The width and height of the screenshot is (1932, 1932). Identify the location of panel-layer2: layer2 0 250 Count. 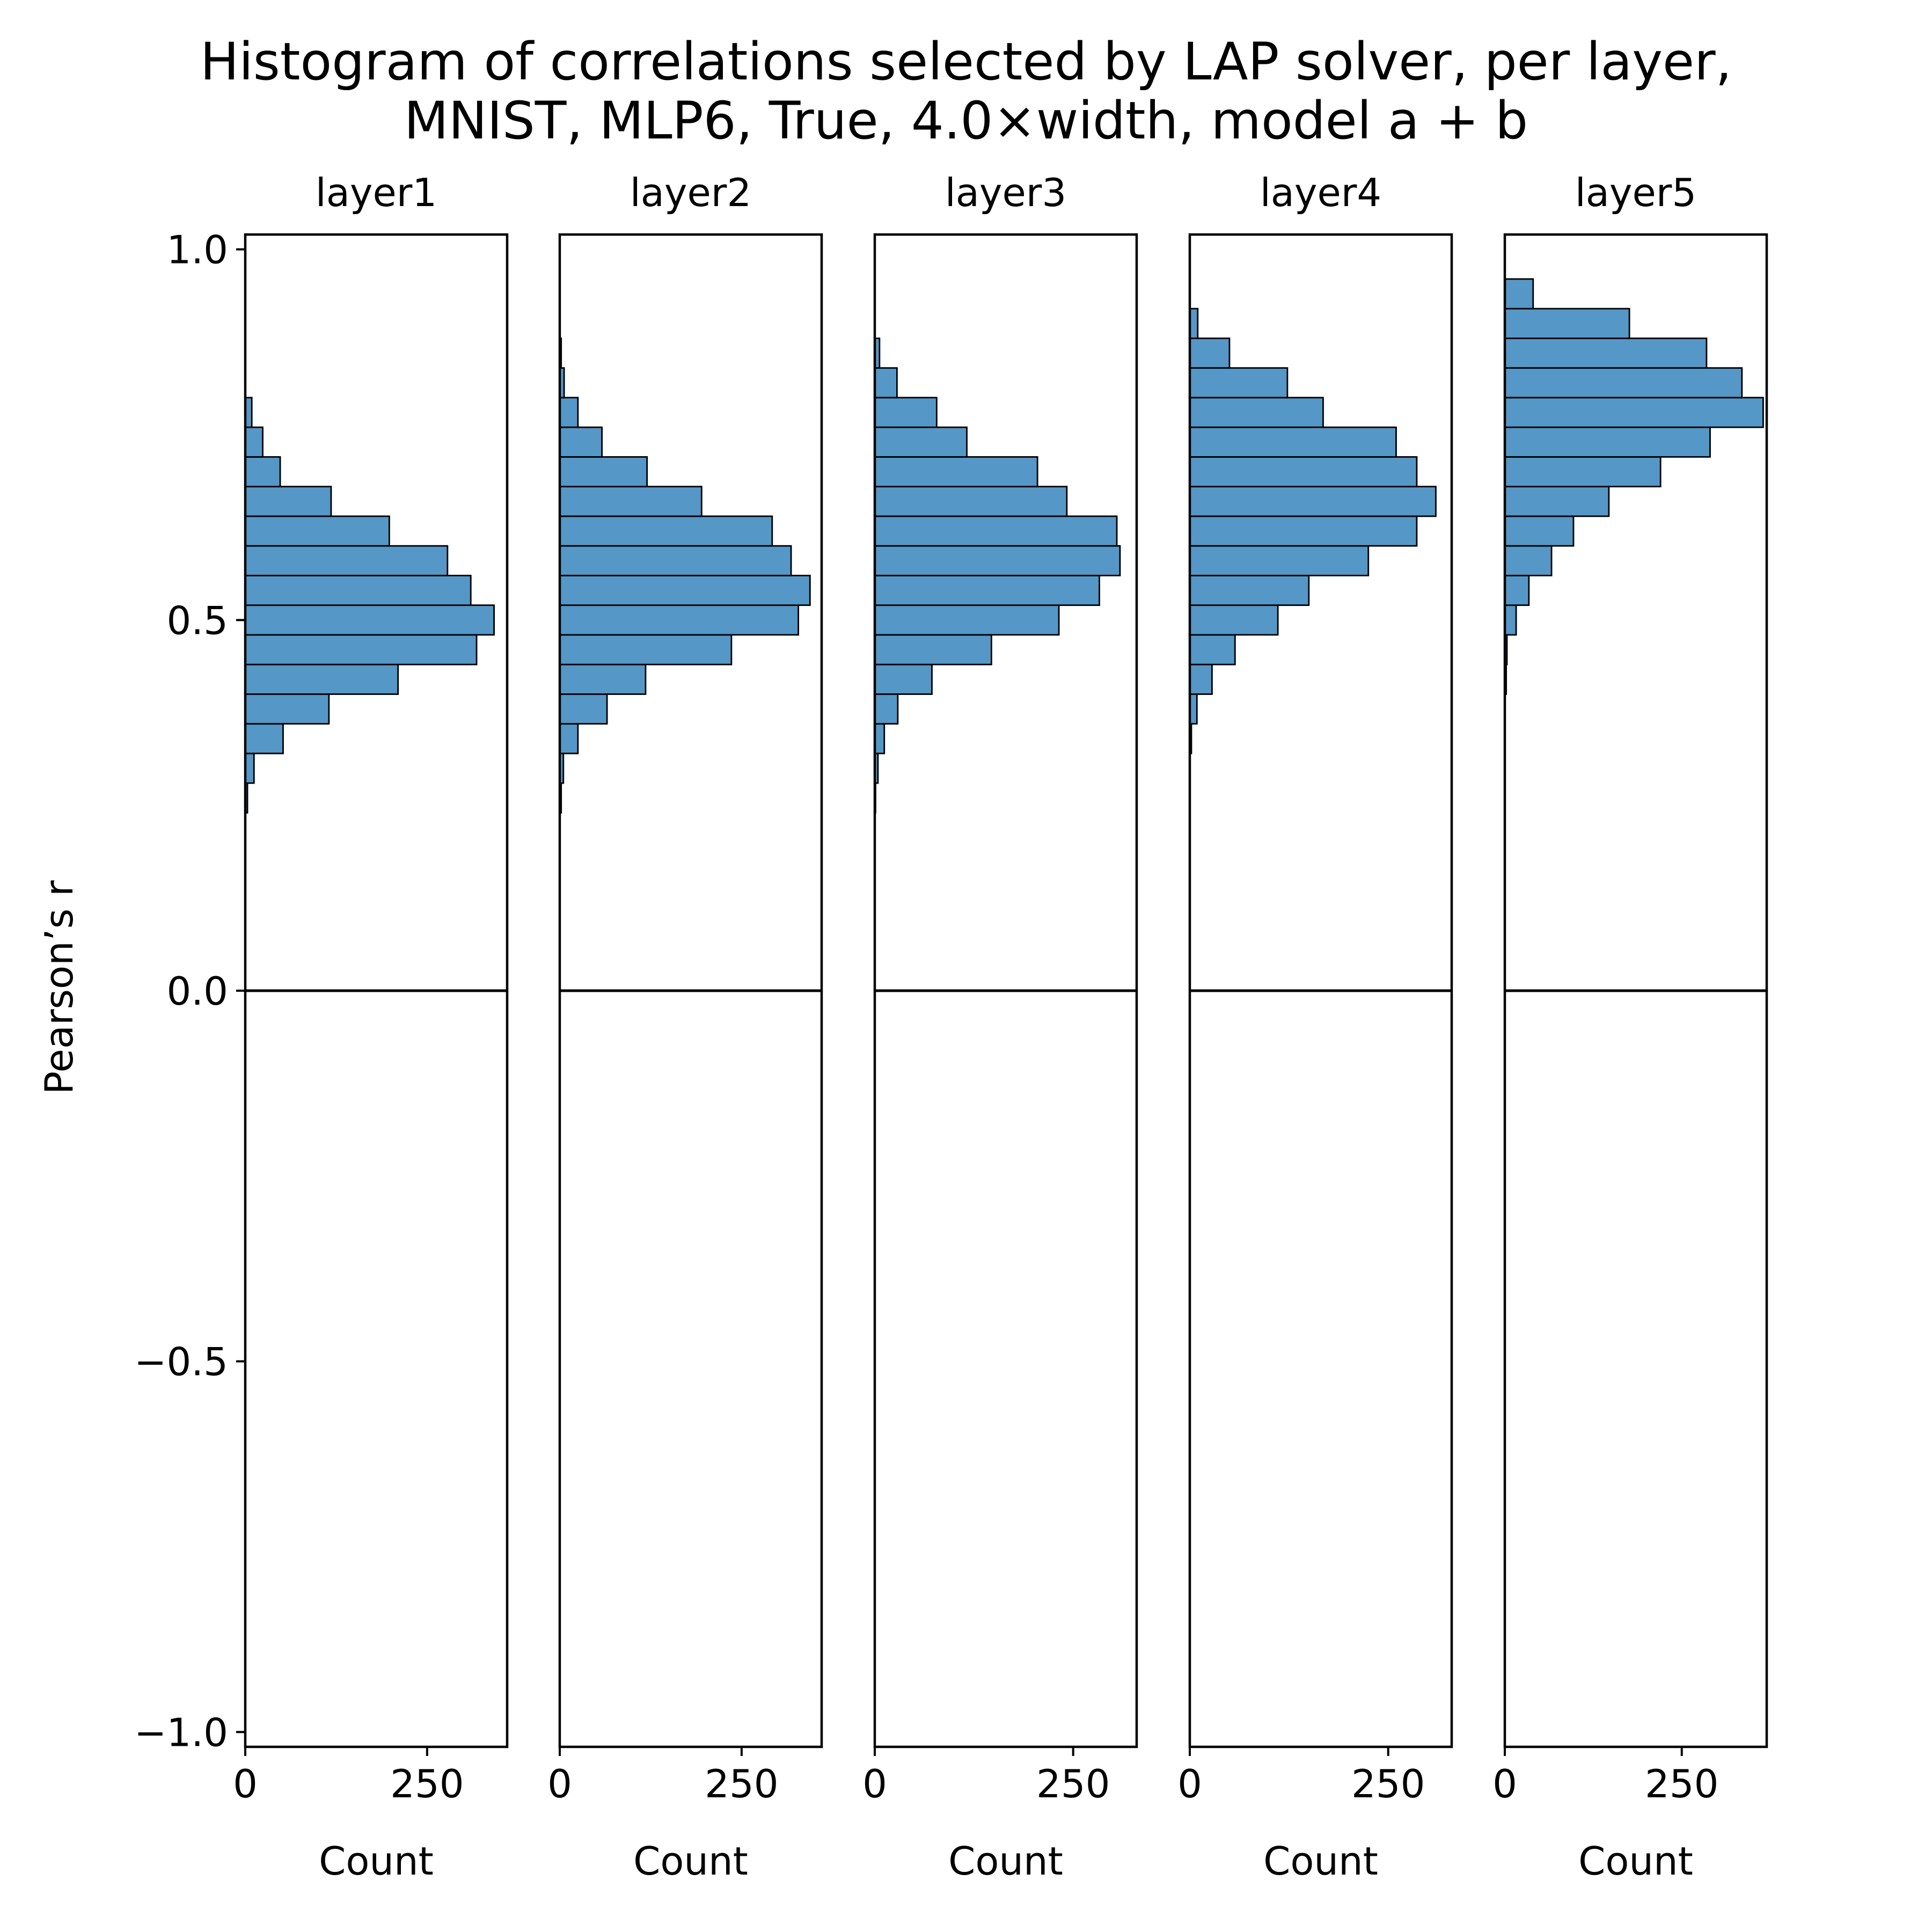
(685, 1027).